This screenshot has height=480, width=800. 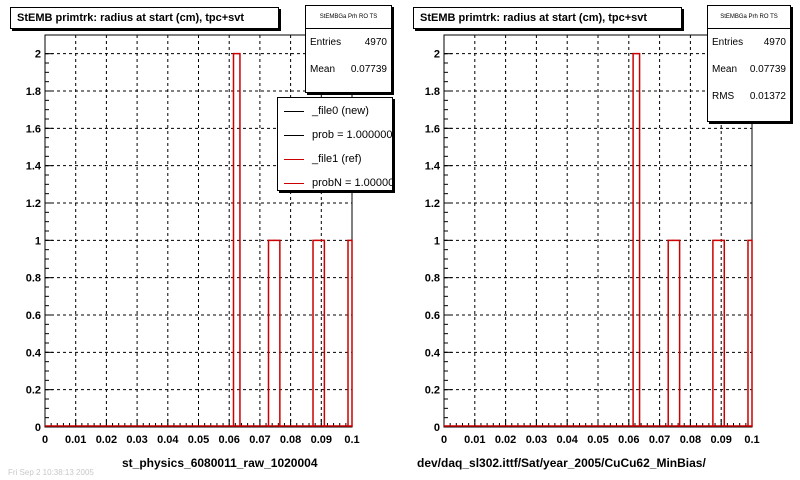 I want to click on legend-label: prob = 1.000000, so click(x=352, y=135).